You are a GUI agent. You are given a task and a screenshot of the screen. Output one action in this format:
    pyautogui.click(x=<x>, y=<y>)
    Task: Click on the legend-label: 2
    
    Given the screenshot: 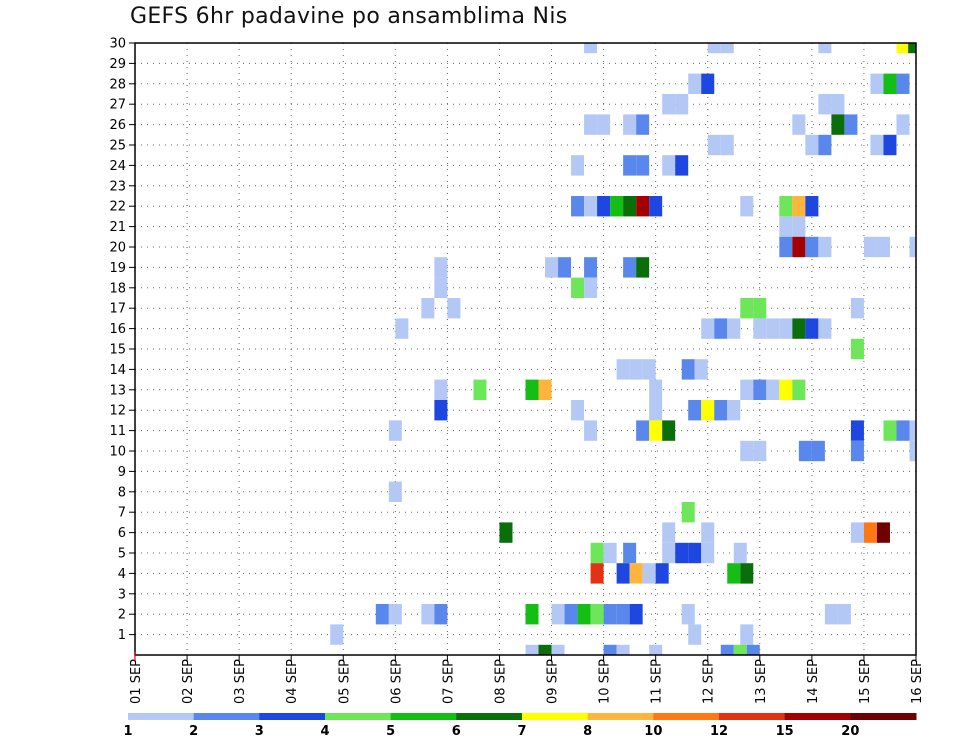 What is the action you would take?
    pyautogui.click(x=193, y=731)
    